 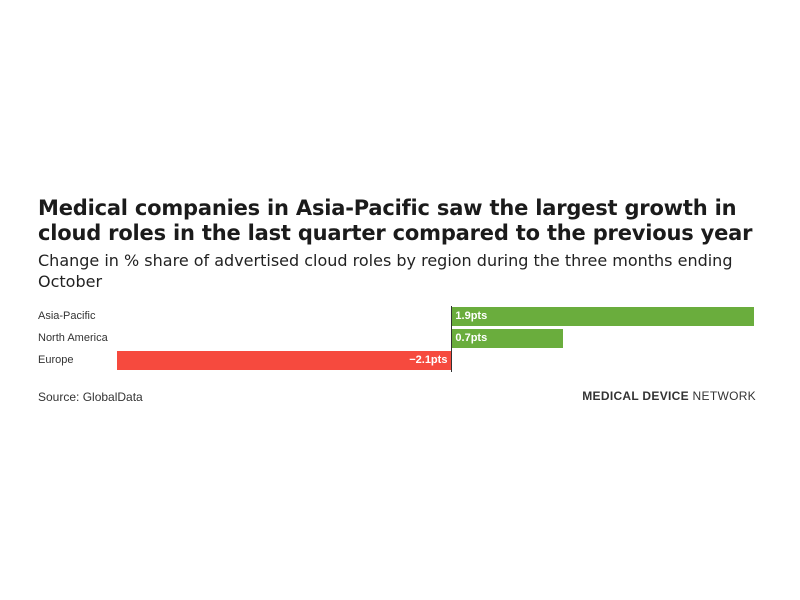 What do you see at coordinates (471, 316) in the screenshot?
I see `data-label: 1.9pts` at bounding box center [471, 316].